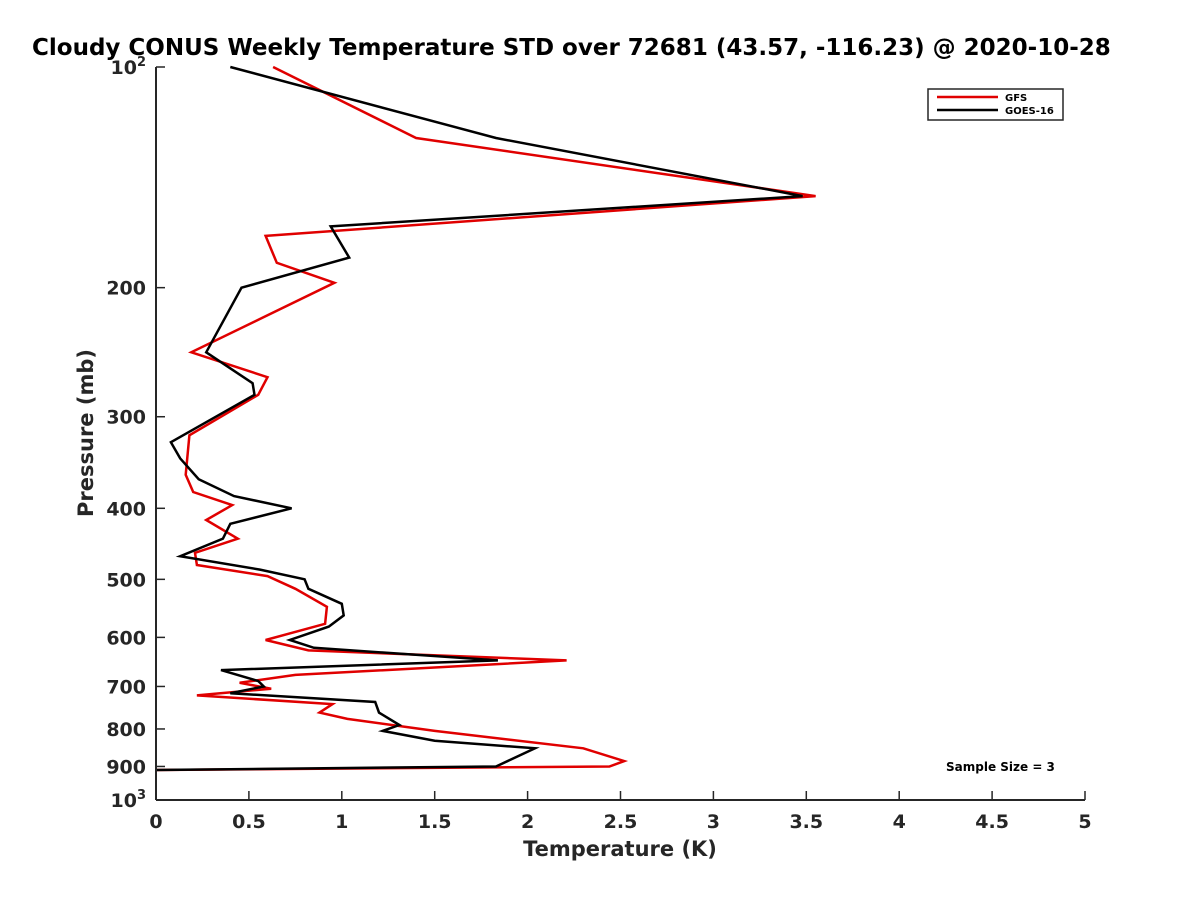 The width and height of the screenshot is (1200, 900). I want to click on y-tick-label: 300, so click(126, 418).